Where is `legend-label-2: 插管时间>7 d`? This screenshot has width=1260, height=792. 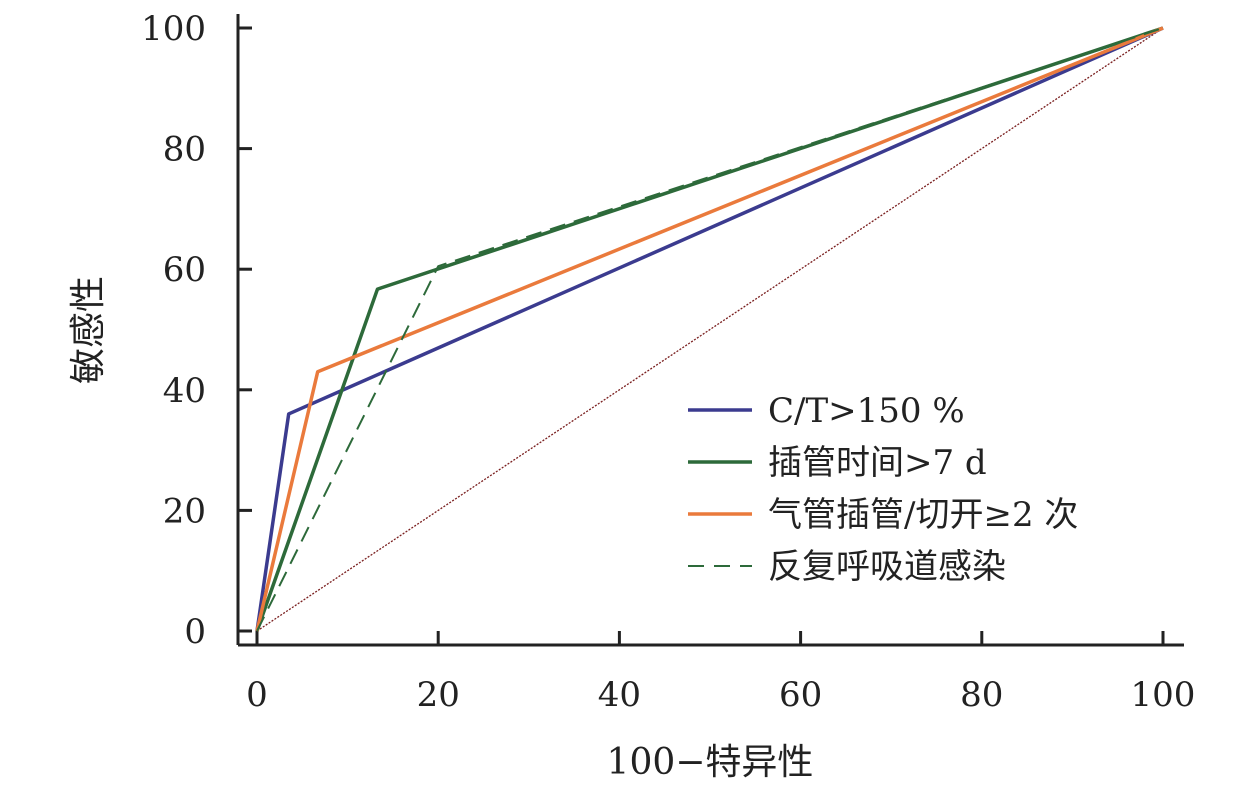
legend-label-2: 插管时间>7 d is located at coordinates (877, 463).